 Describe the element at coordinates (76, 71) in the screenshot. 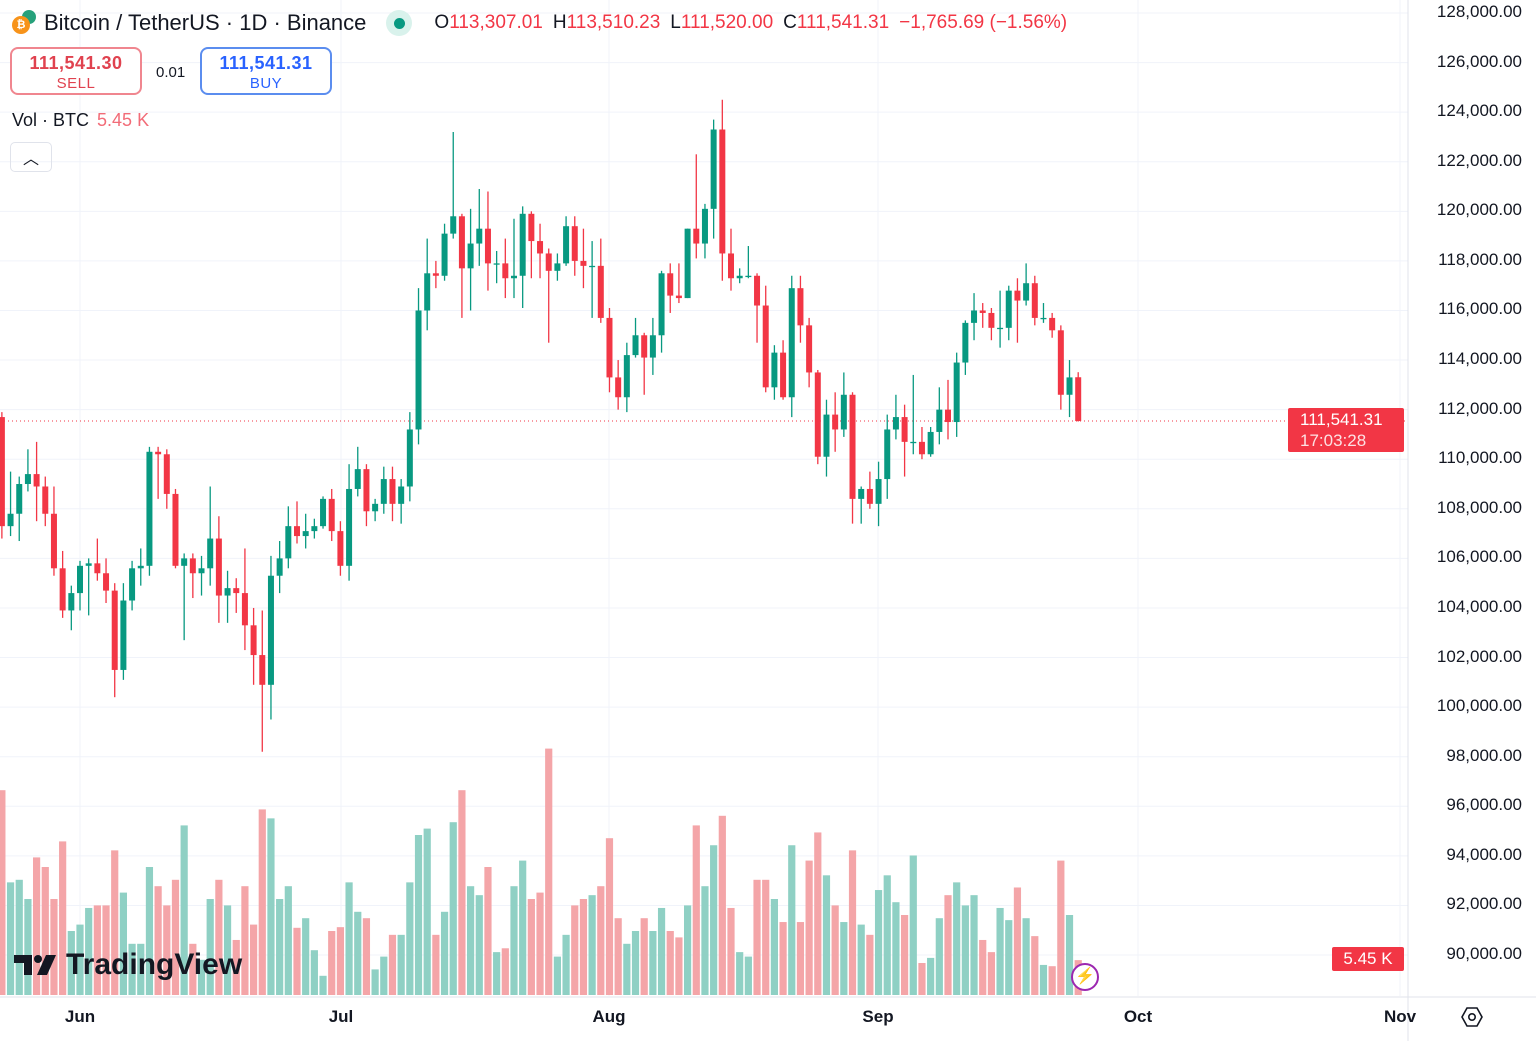

I see `sell-button: 111,541.30 SELL` at that location.